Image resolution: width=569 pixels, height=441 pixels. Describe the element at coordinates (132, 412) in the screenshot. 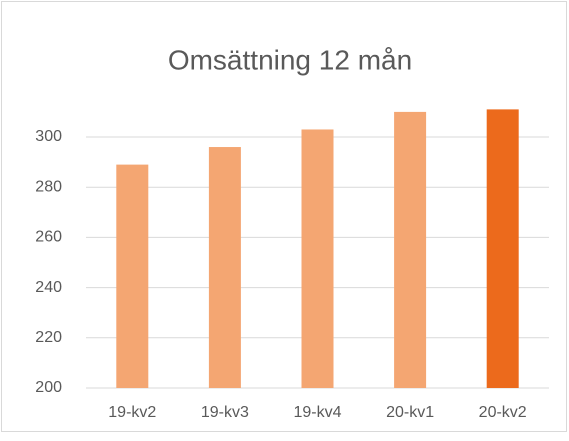

I see `x-tick-label: 19-kv2` at that location.